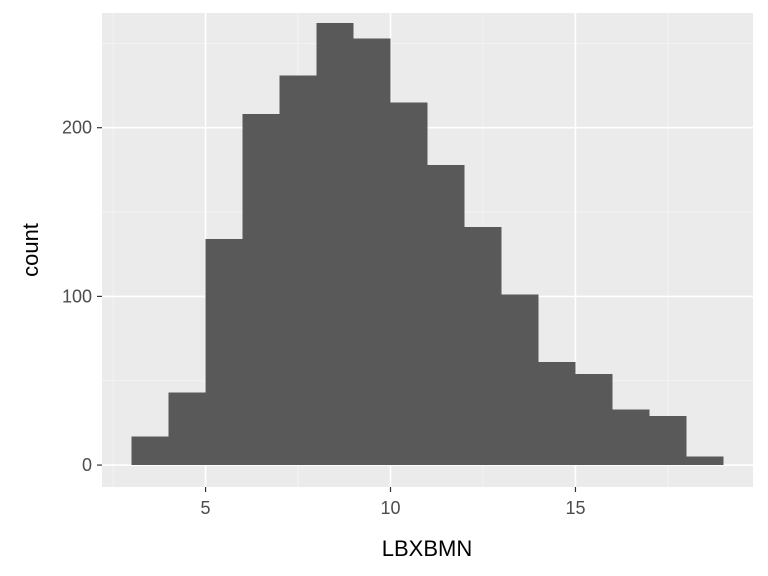  I want to click on y-axis-title: count, so click(30, 250).